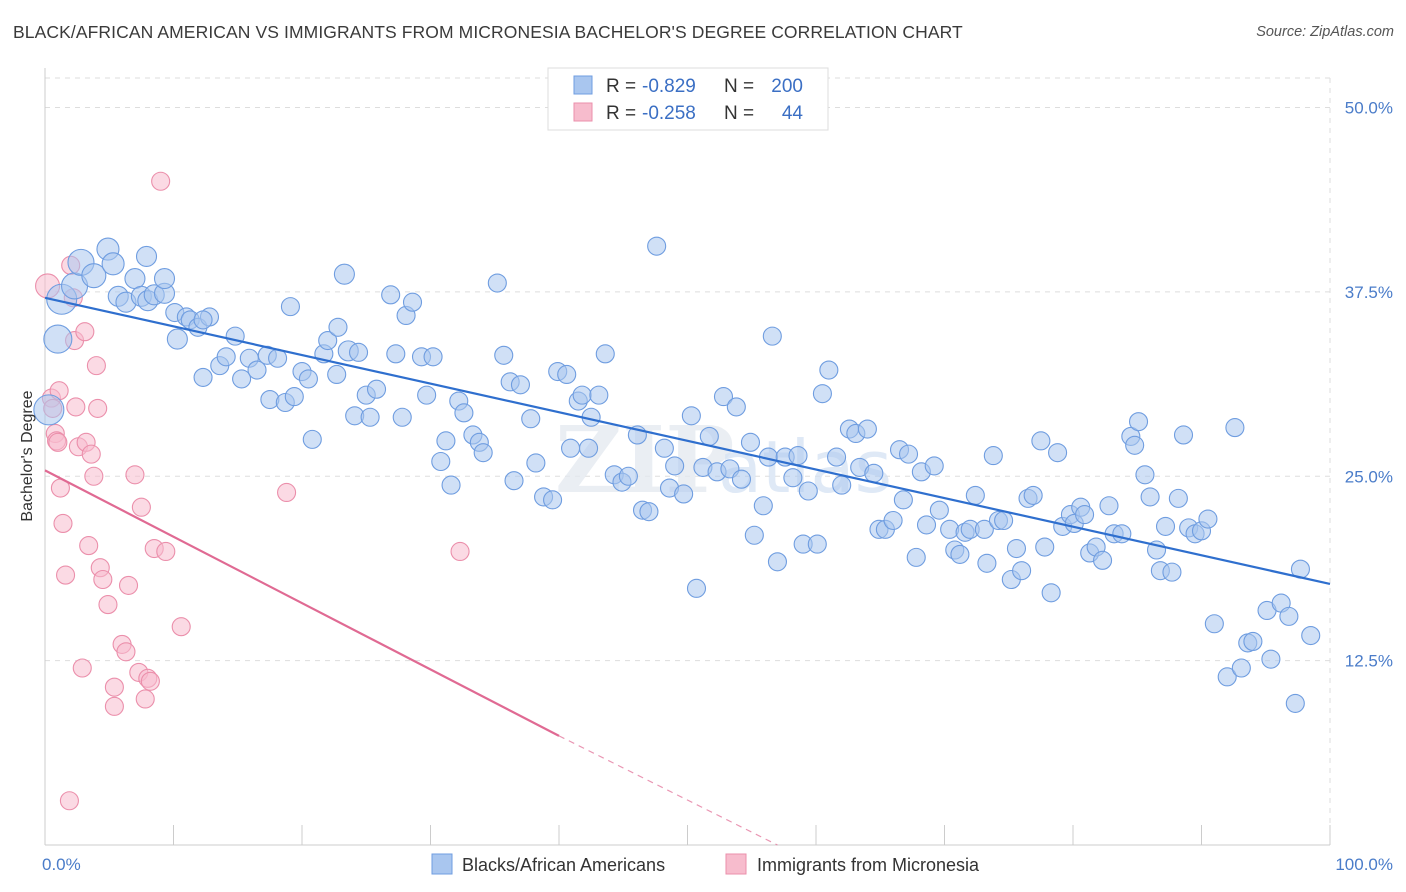 This screenshot has height=892, width=1406. What do you see at coordinates (583, 112) in the screenshot?
I see `legend-swatch-pink` at bounding box center [583, 112].